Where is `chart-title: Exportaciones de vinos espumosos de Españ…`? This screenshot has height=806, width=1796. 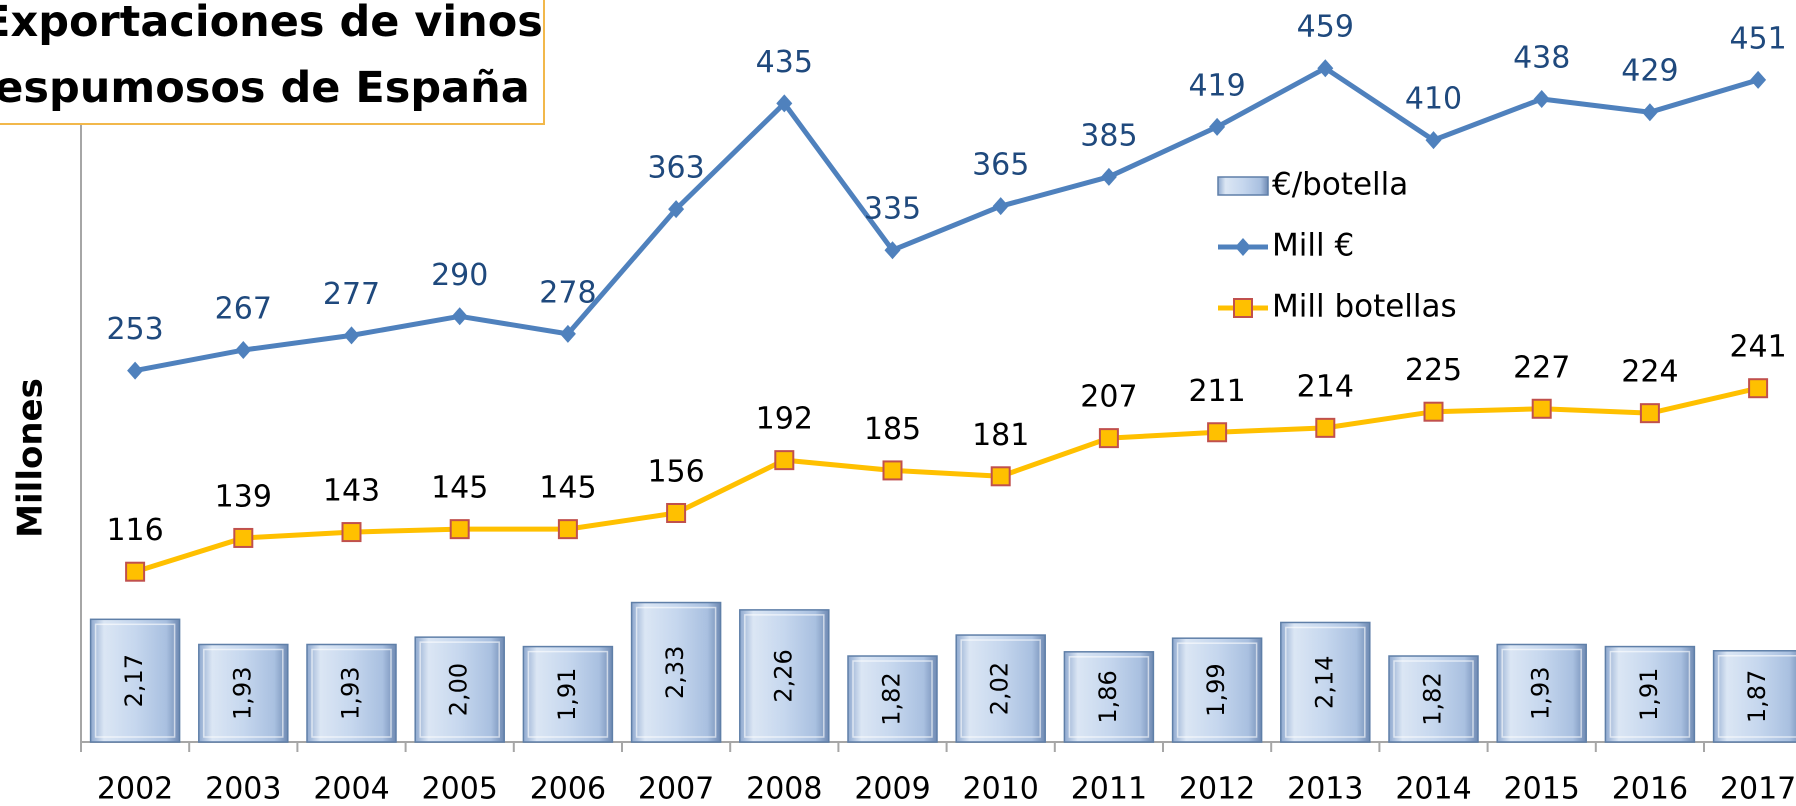 chart-title: Exportaciones de vinos espumosos de Españ… is located at coordinates (271, 56).